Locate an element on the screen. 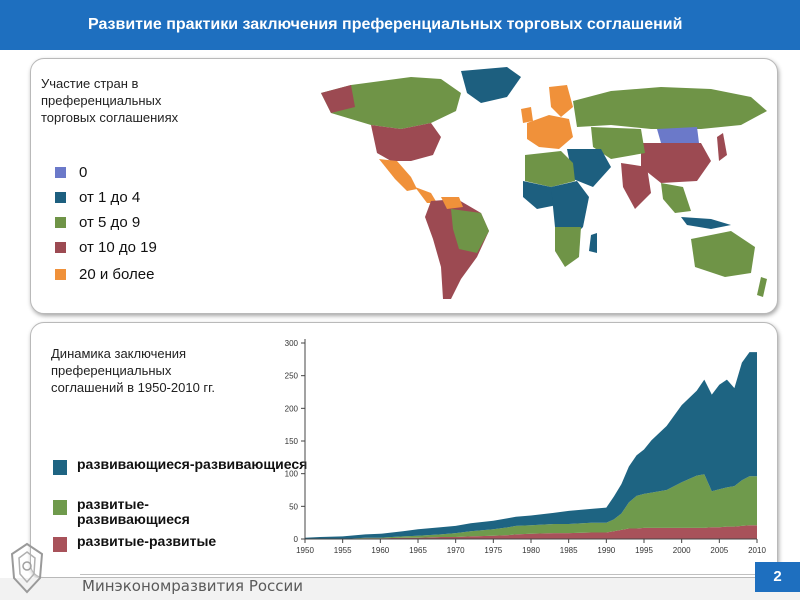 The image size is (800, 600). x-tick-label: 1960 is located at coordinates (380, 550).